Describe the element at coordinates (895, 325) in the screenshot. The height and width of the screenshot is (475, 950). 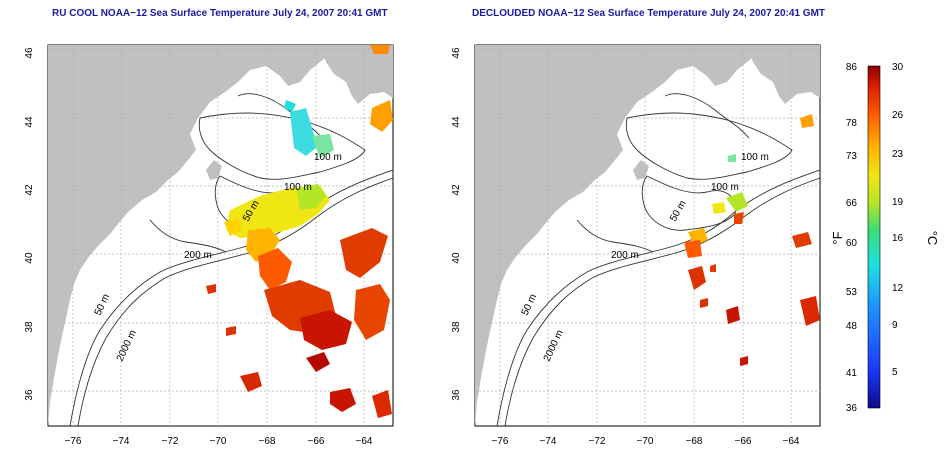
I see `colorbar-celsius-tick: 9` at that location.